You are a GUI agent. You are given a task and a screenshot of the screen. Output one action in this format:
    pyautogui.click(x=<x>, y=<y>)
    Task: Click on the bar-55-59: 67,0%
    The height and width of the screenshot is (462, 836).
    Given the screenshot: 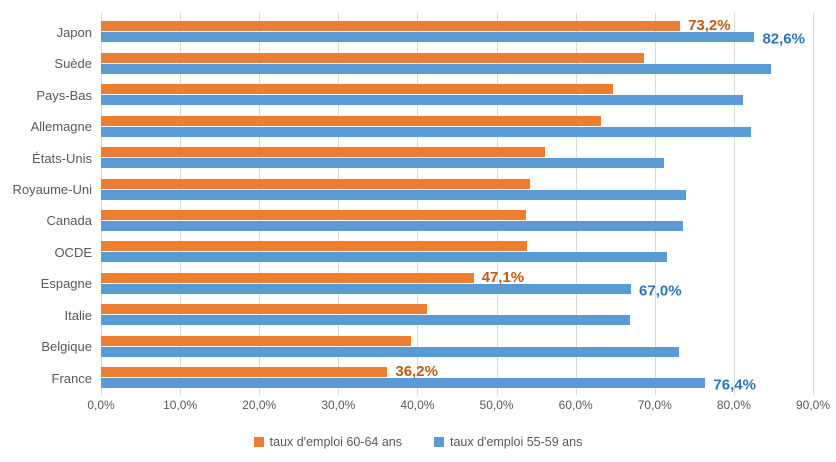 What is the action you would take?
    pyautogui.click(x=391, y=290)
    